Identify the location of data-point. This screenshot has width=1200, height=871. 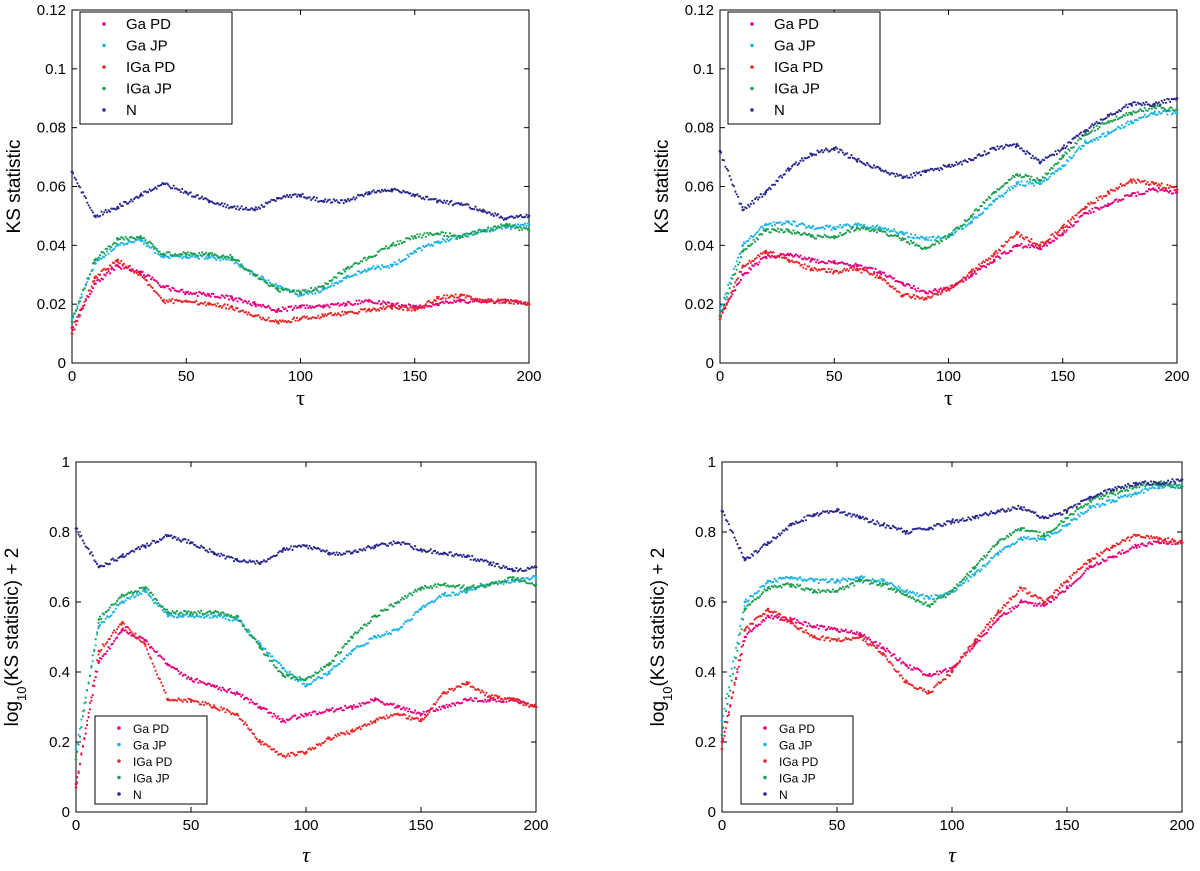
(232, 298).